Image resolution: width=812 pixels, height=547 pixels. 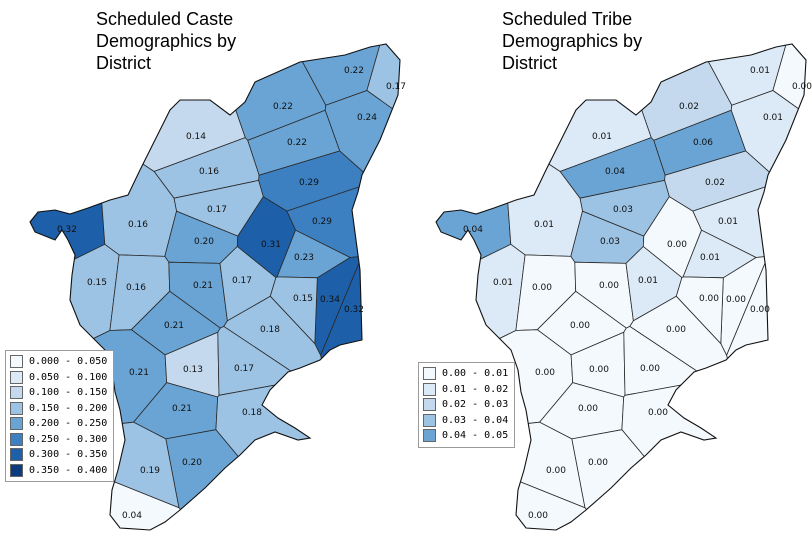 I want to click on legend-entry: 0.150 - 0.200, so click(x=58, y=409).